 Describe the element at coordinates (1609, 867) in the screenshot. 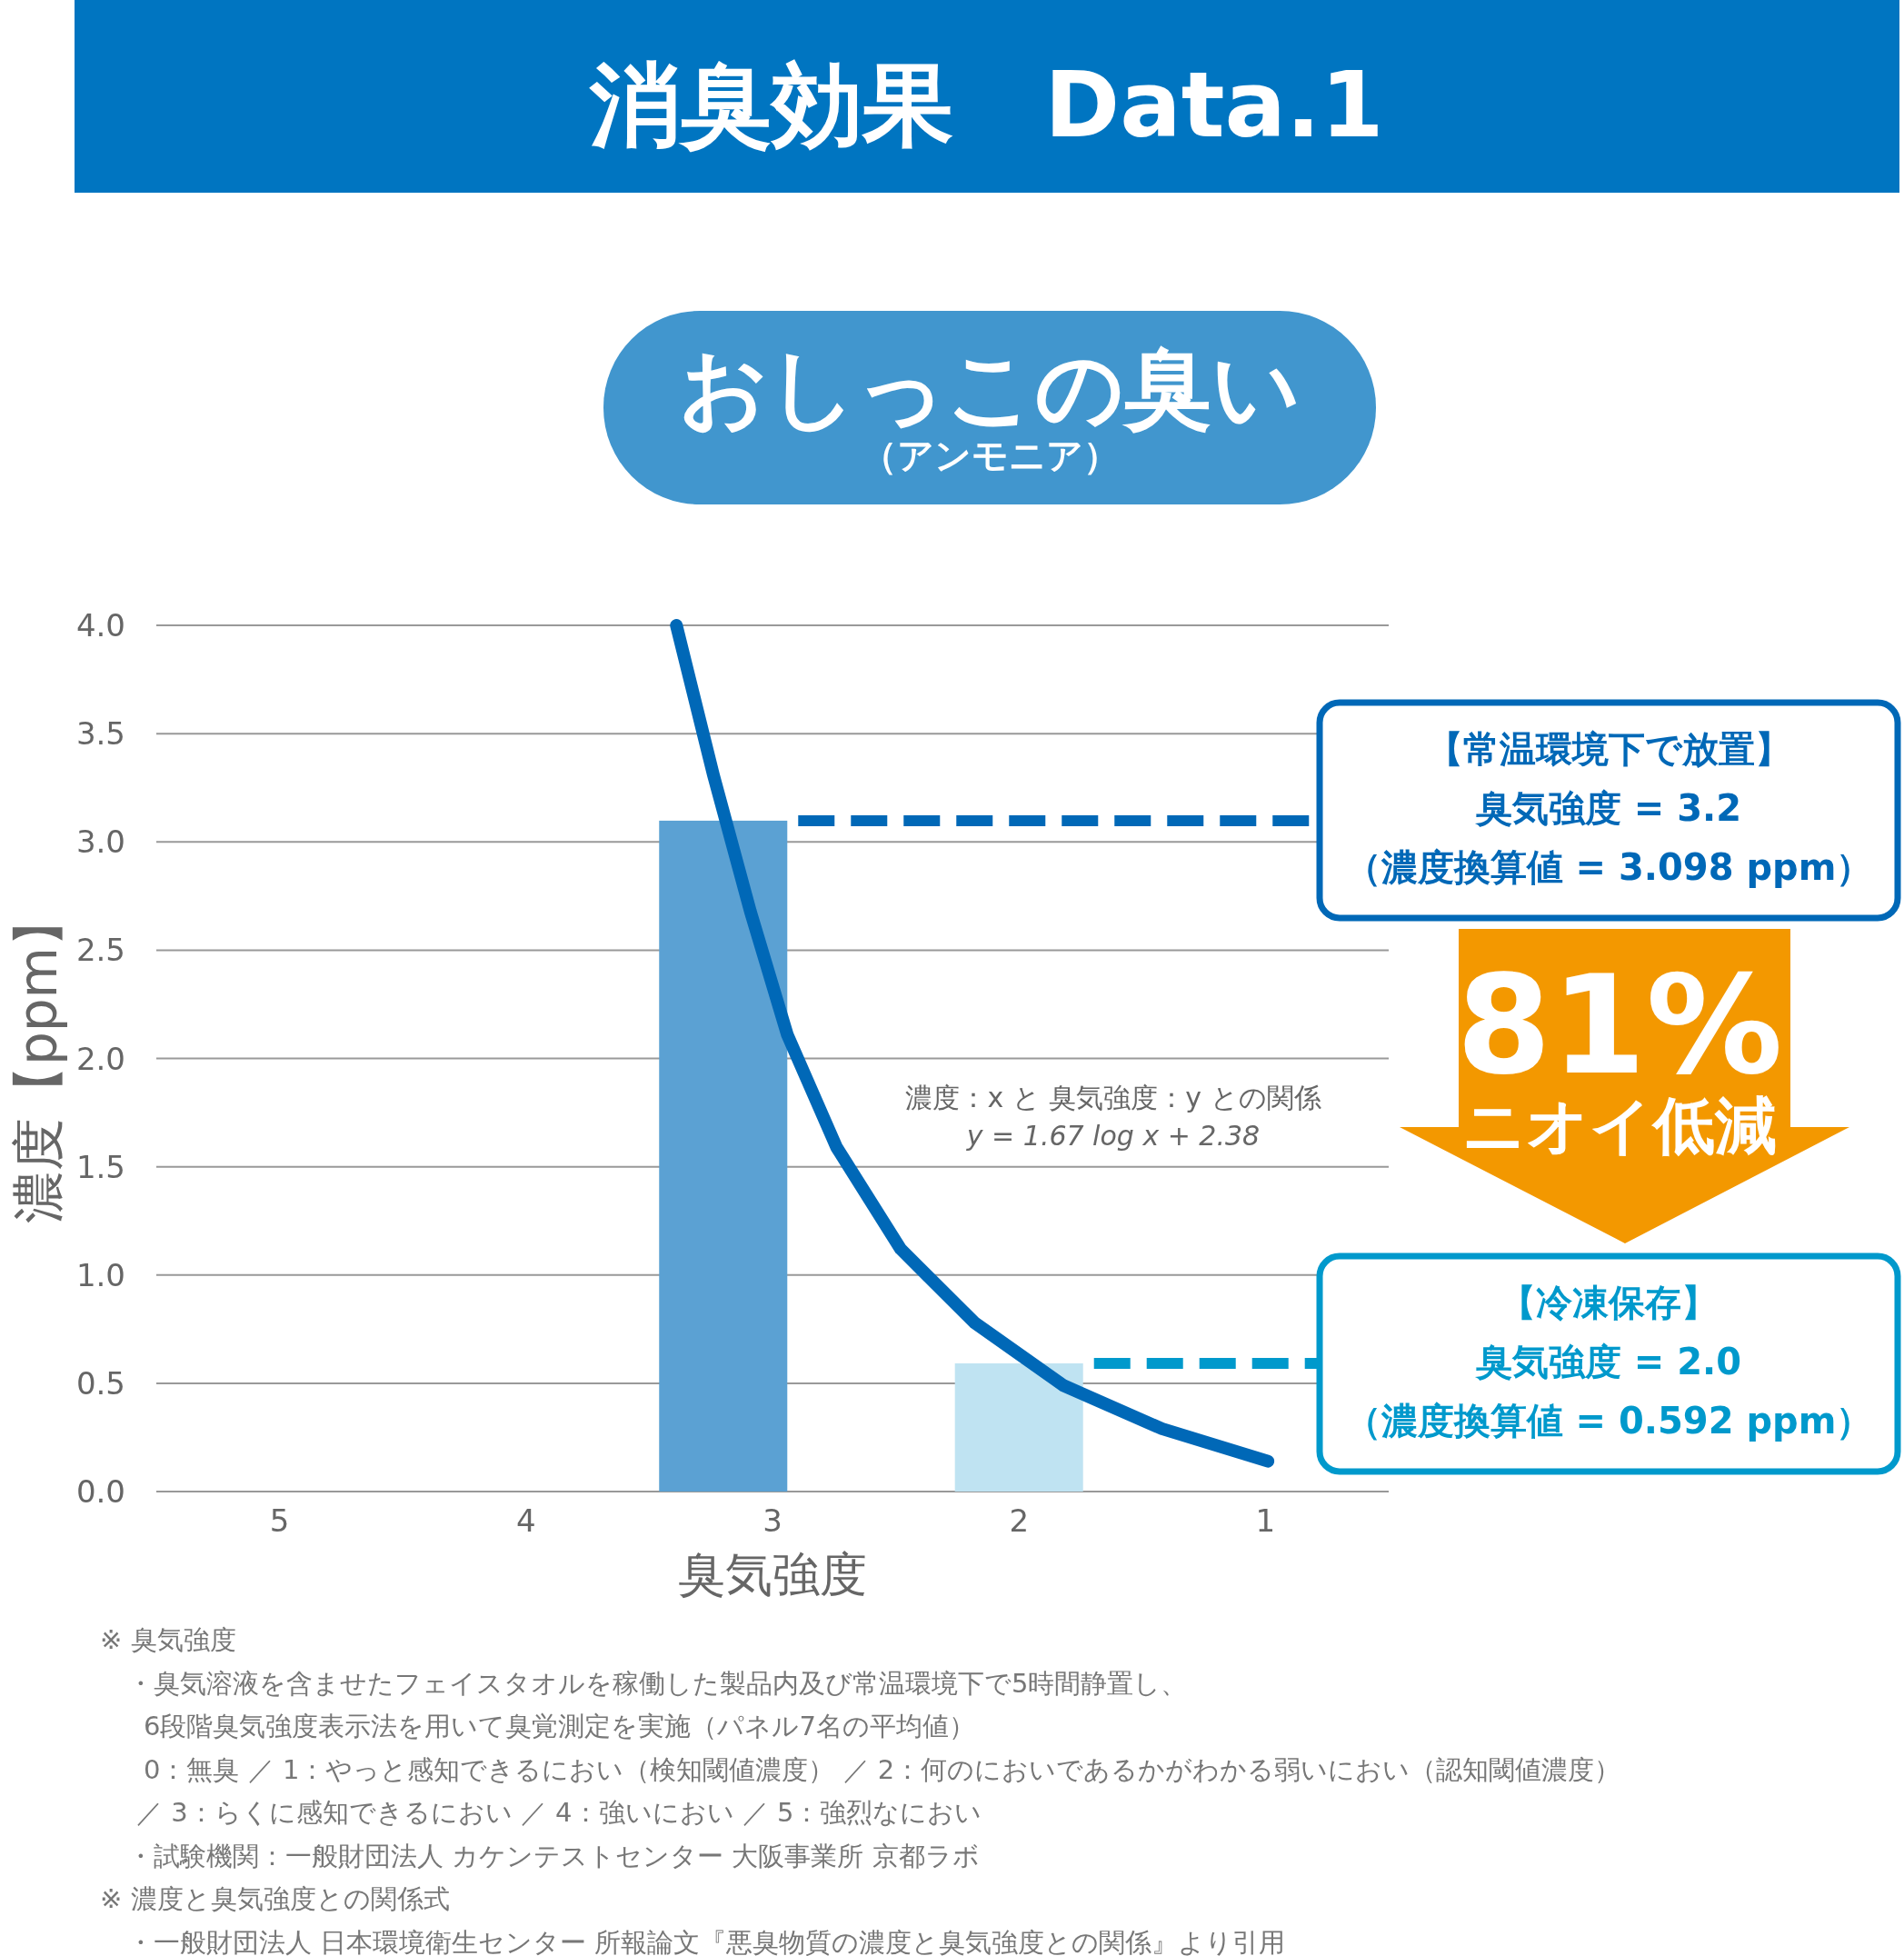

I see `annotation: （濃度換算値 = 3.098 ppm）` at that location.